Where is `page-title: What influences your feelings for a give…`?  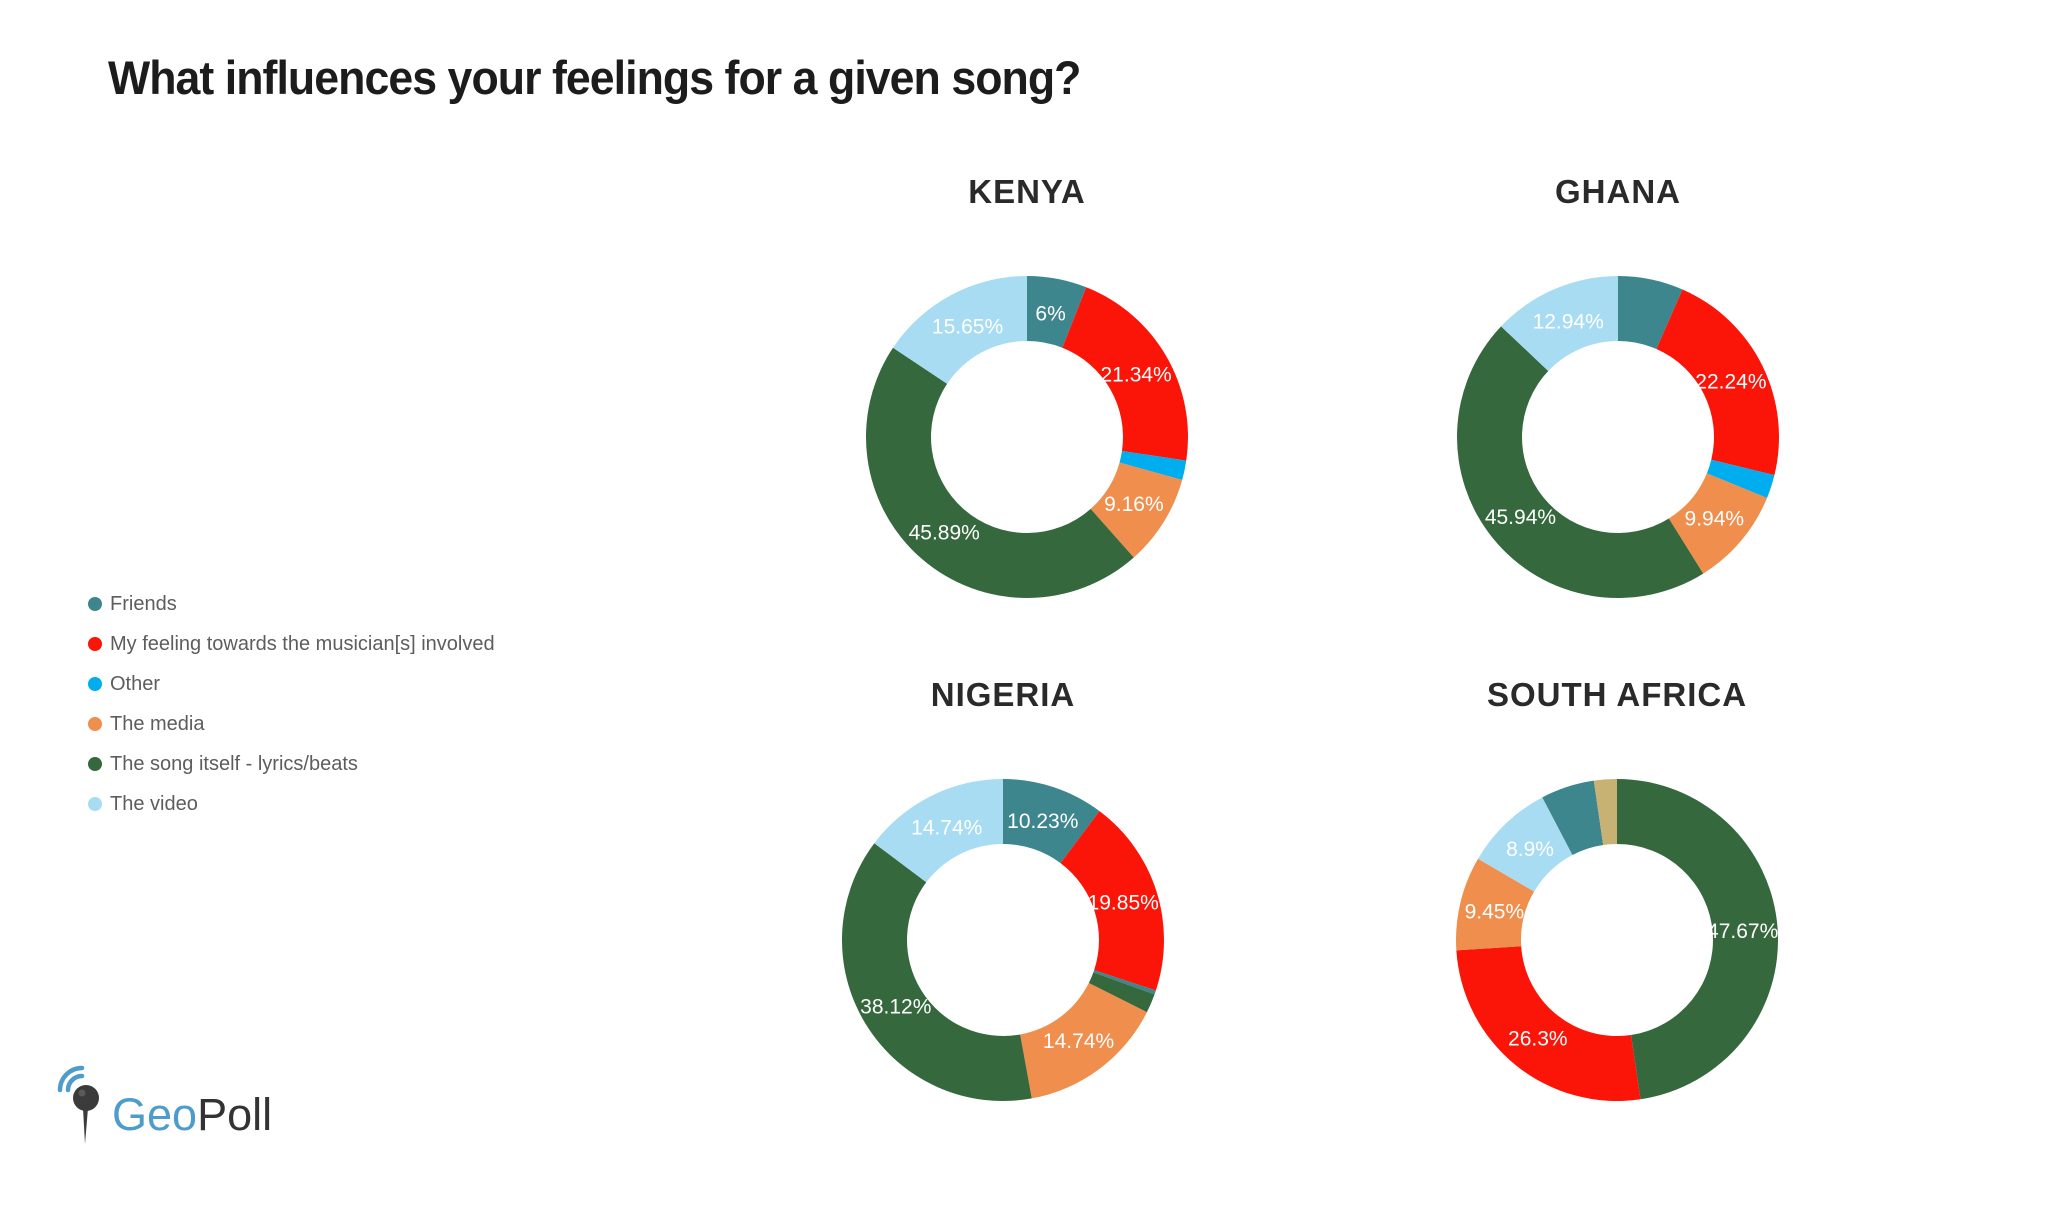 page-title: What influences your feelings for a give… is located at coordinates (594, 77).